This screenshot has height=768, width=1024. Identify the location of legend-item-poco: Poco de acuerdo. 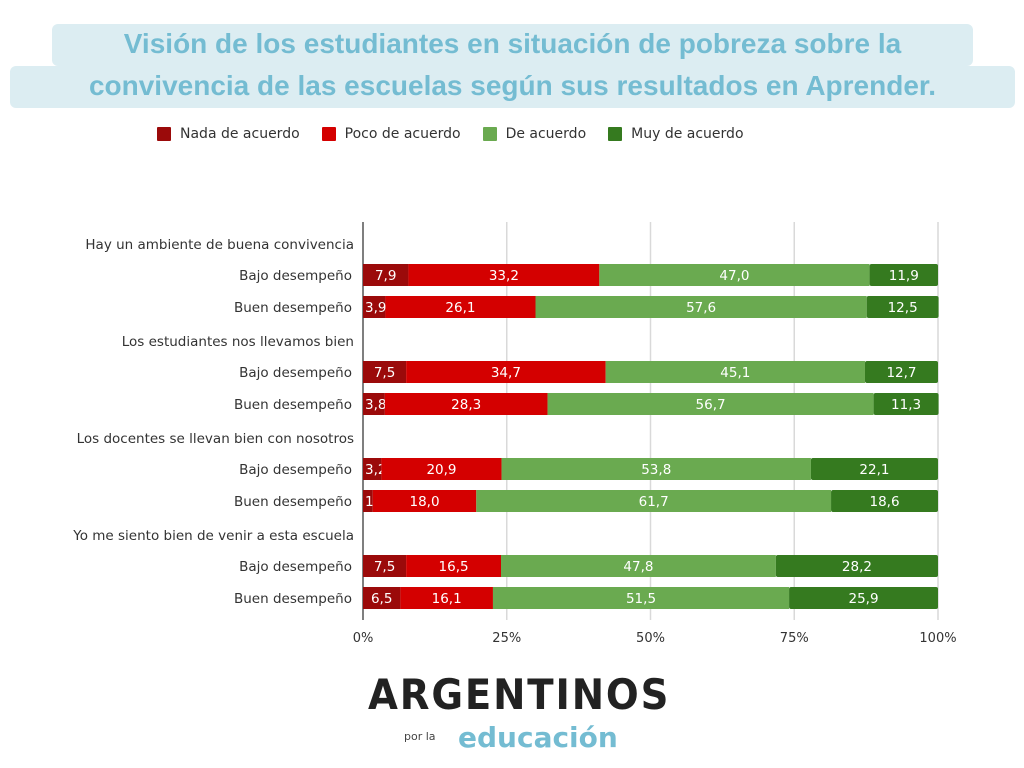
(391, 134).